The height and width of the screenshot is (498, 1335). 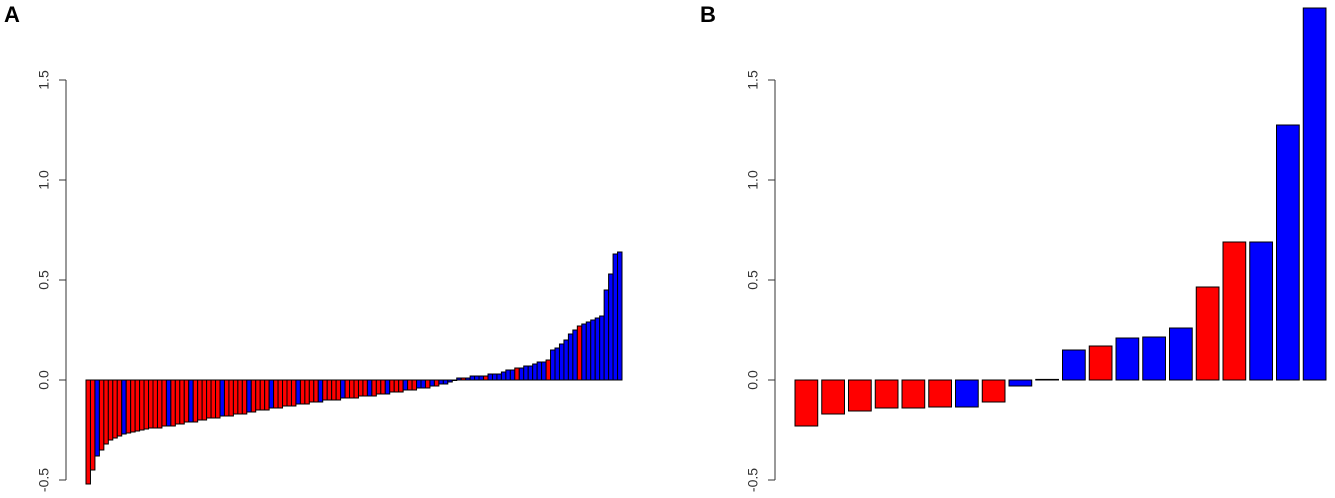 I want to click on panel-label: A, so click(x=12, y=14).